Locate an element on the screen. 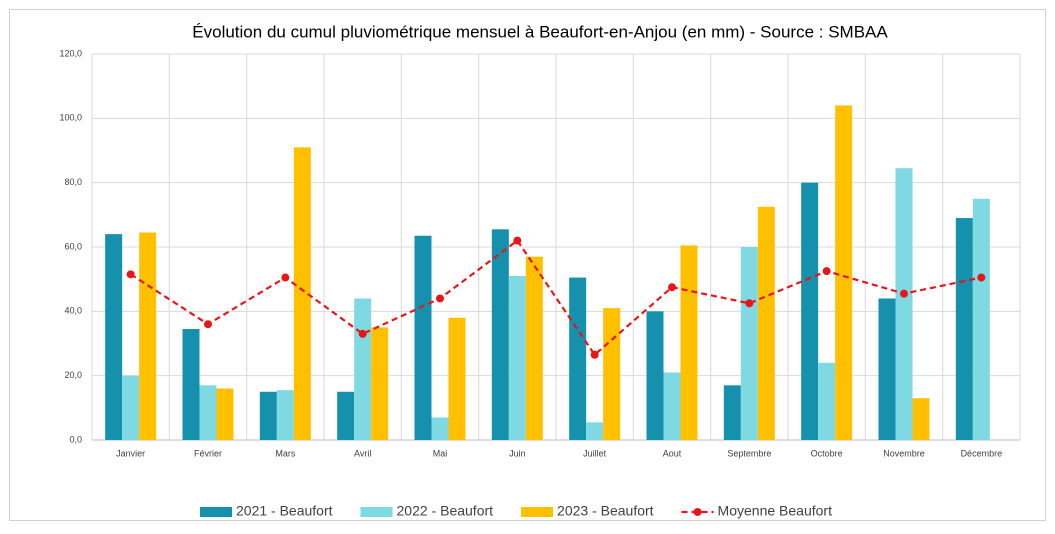 The image size is (1055, 534). x-tick-label: Juin is located at coordinates (517, 453).